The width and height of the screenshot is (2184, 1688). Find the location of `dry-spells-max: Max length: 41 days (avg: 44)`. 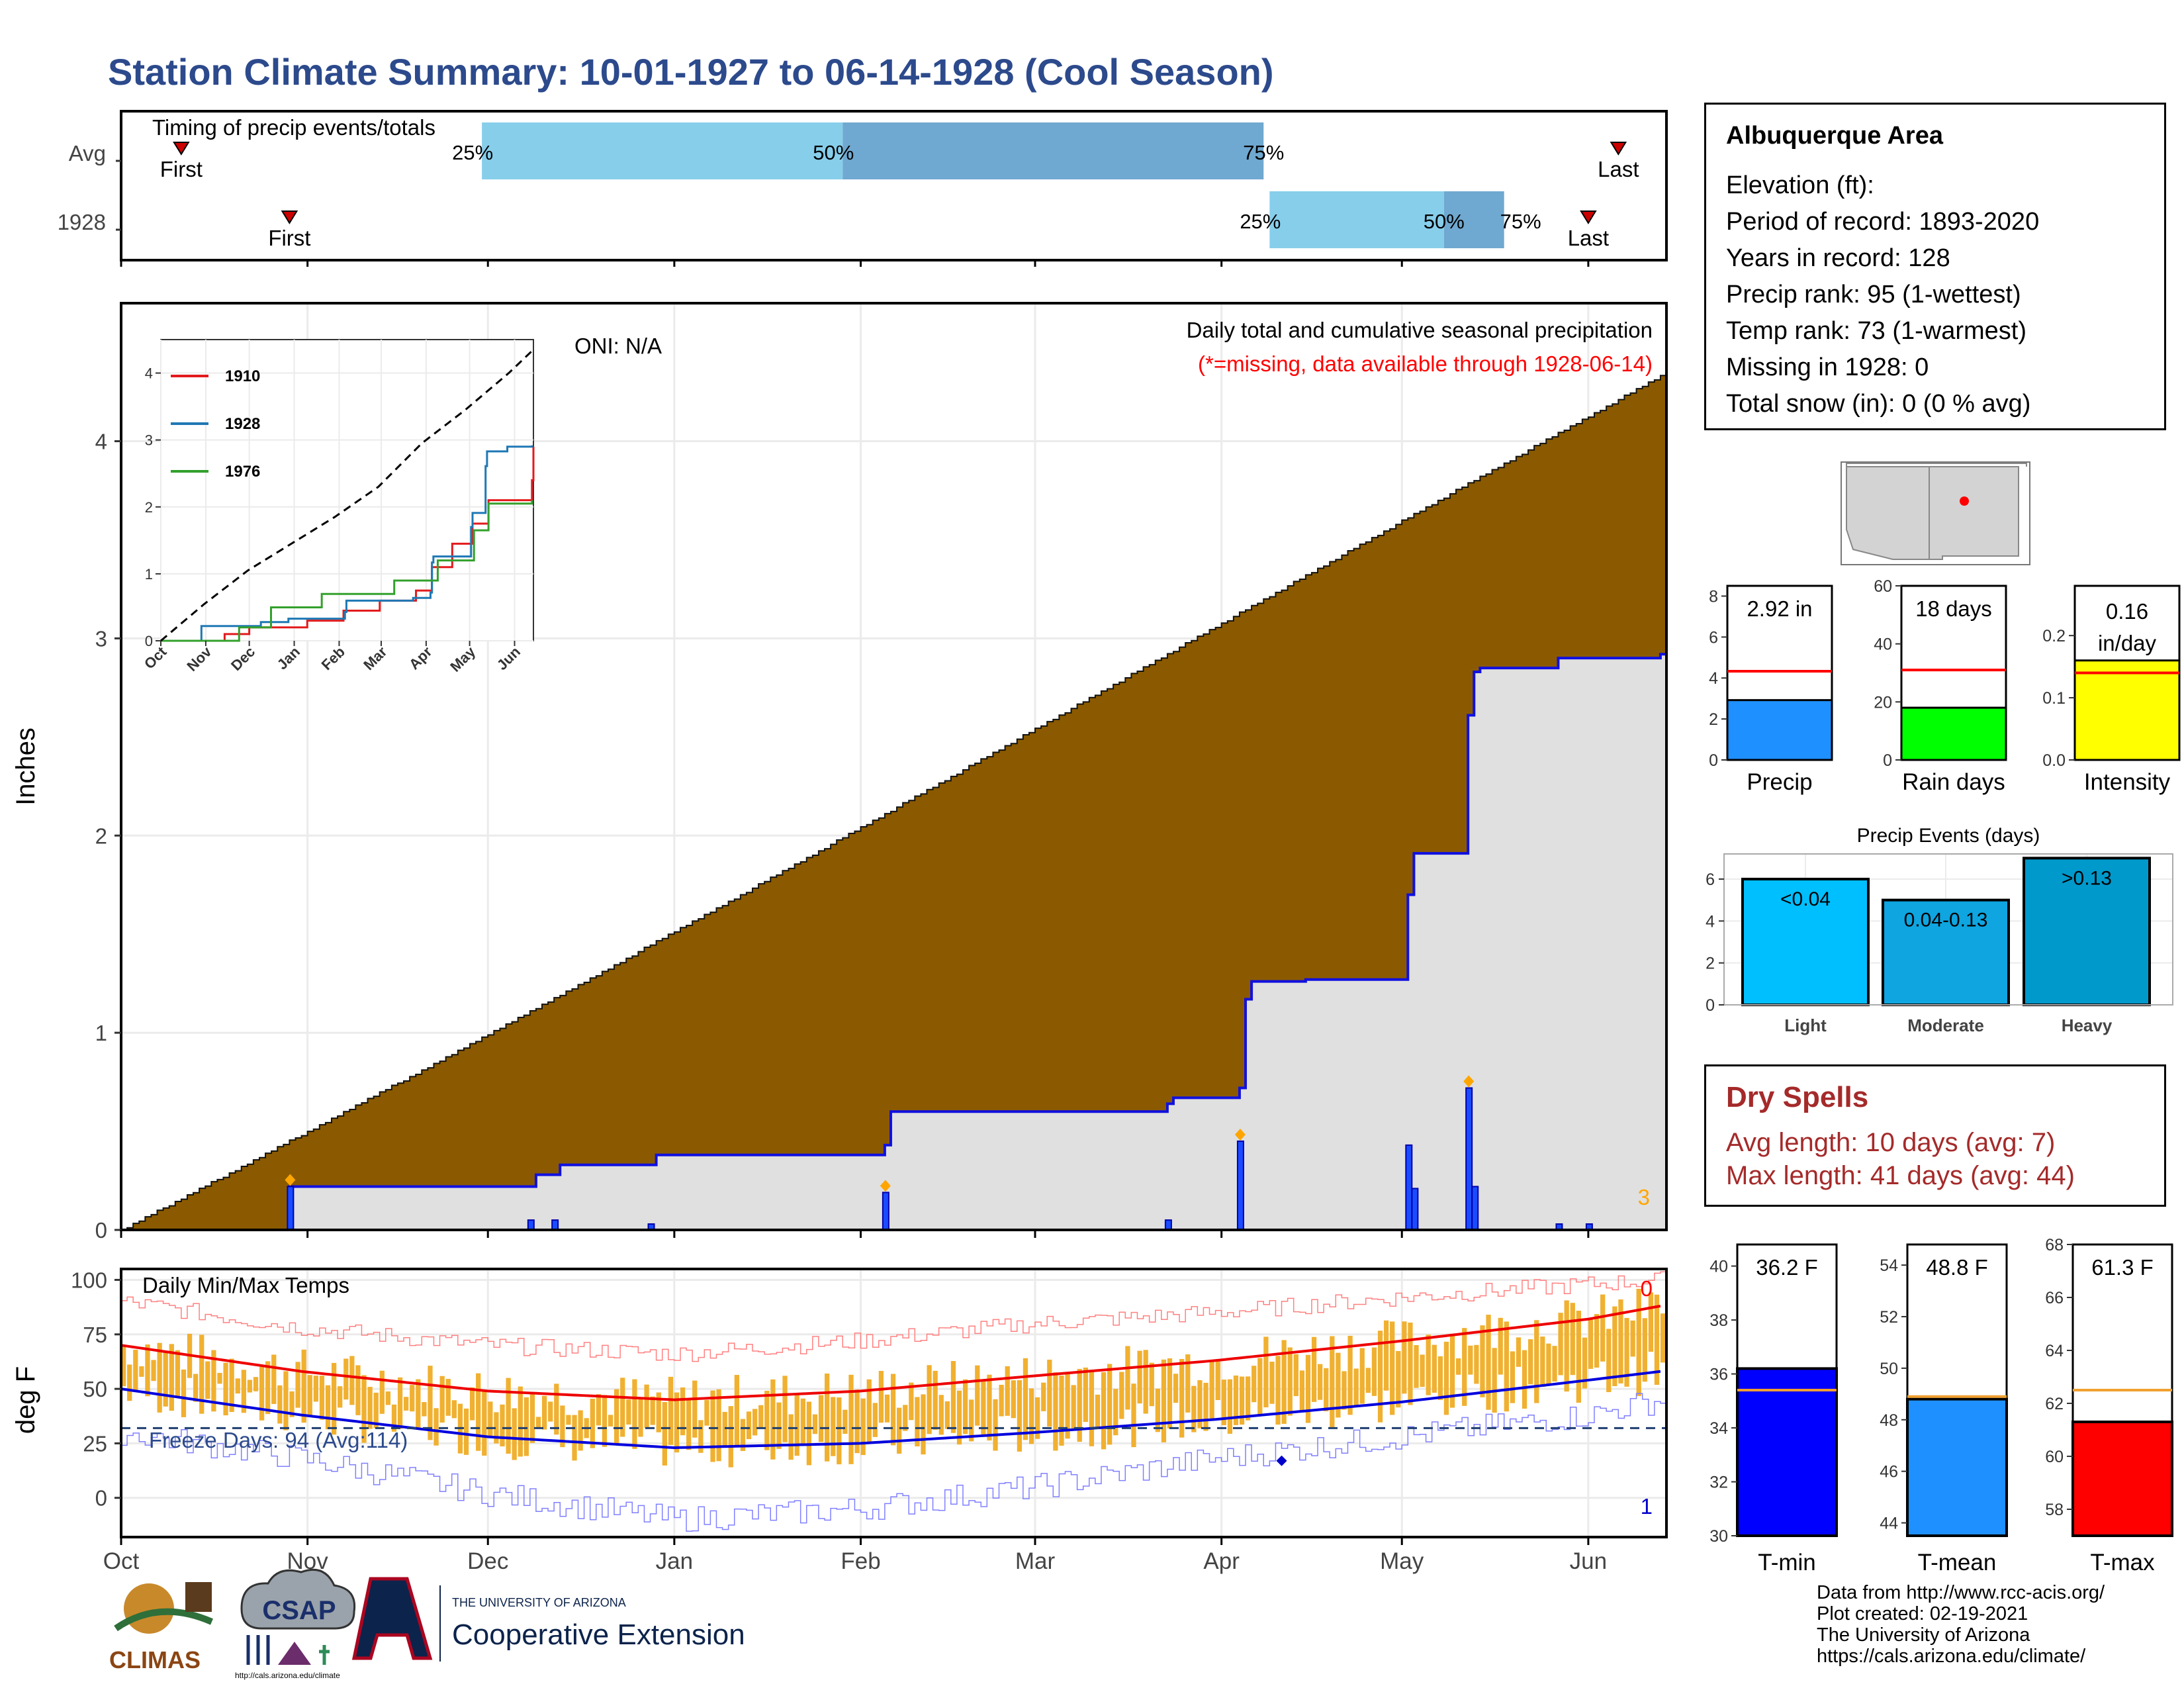

dry-spells-max: Max length: 41 days (avg: 44) is located at coordinates (1900, 1175).